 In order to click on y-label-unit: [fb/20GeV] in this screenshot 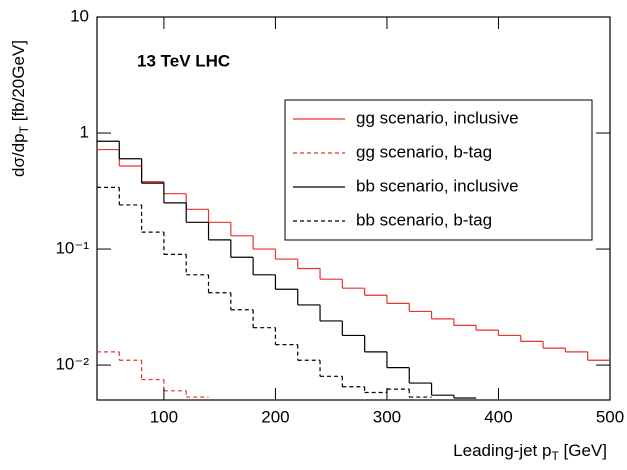, I will do `click(18, 83)`.